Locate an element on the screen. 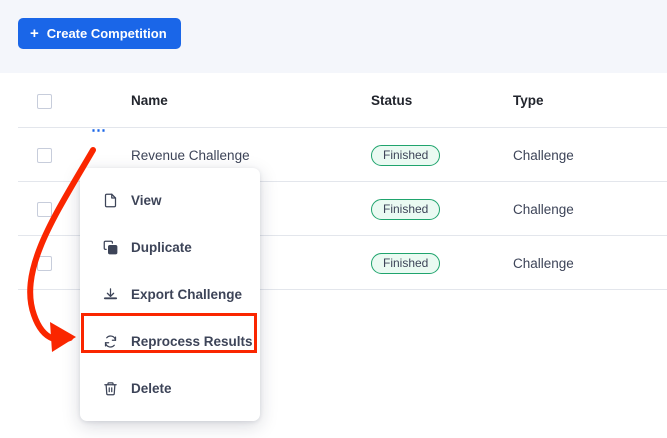 This screenshot has width=667, height=438. trash-icon is located at coordinates (110, 389).